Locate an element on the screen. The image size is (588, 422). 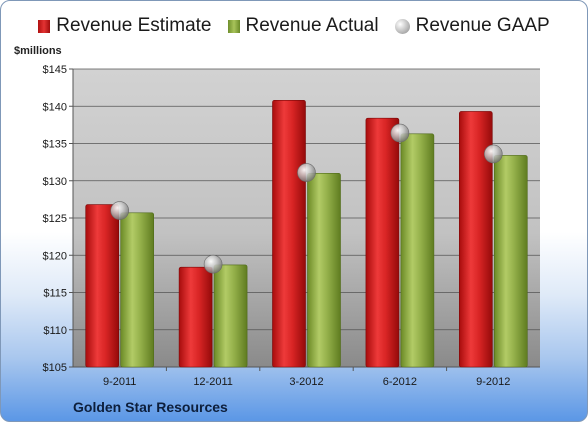
legend-label-estimate: Revenue Estimate is located at coordinates (134, 25).